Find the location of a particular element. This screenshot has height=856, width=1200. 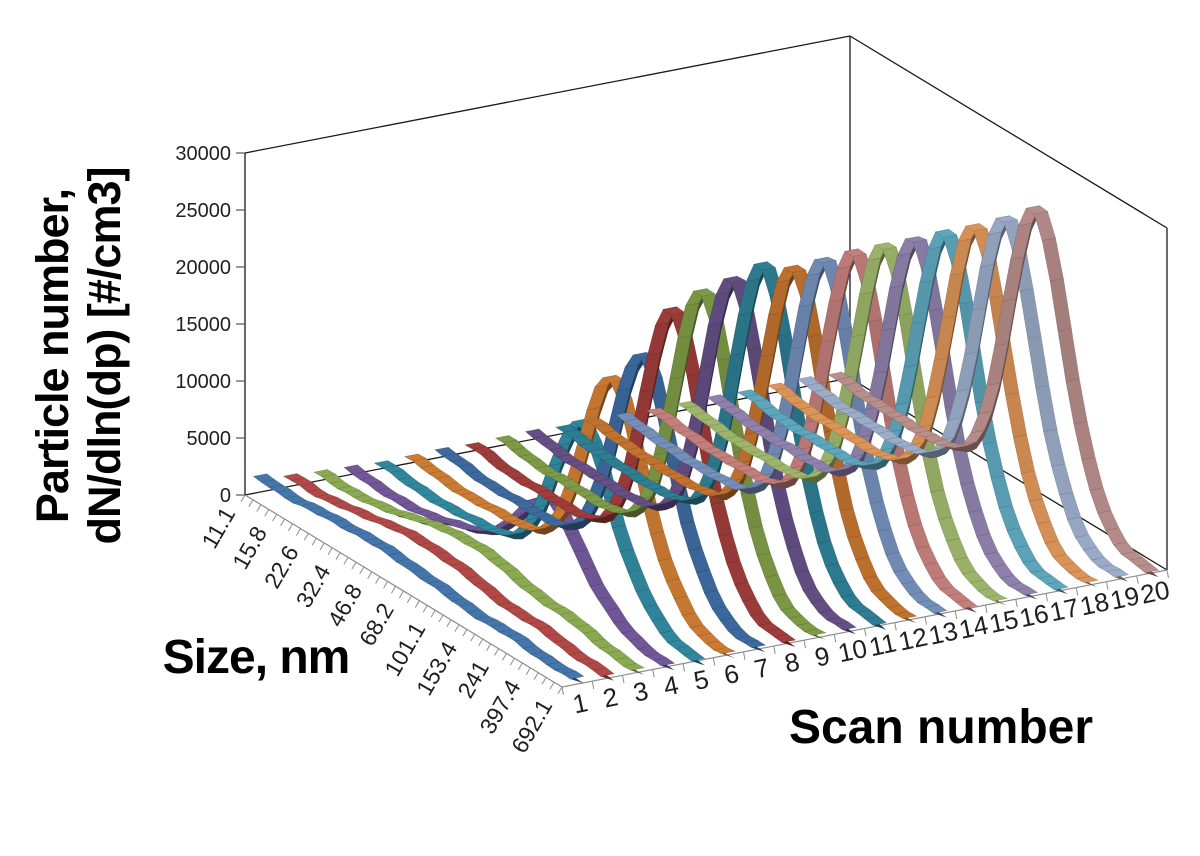

scan-tick-label: 12 is located at coordinates (913, 638).